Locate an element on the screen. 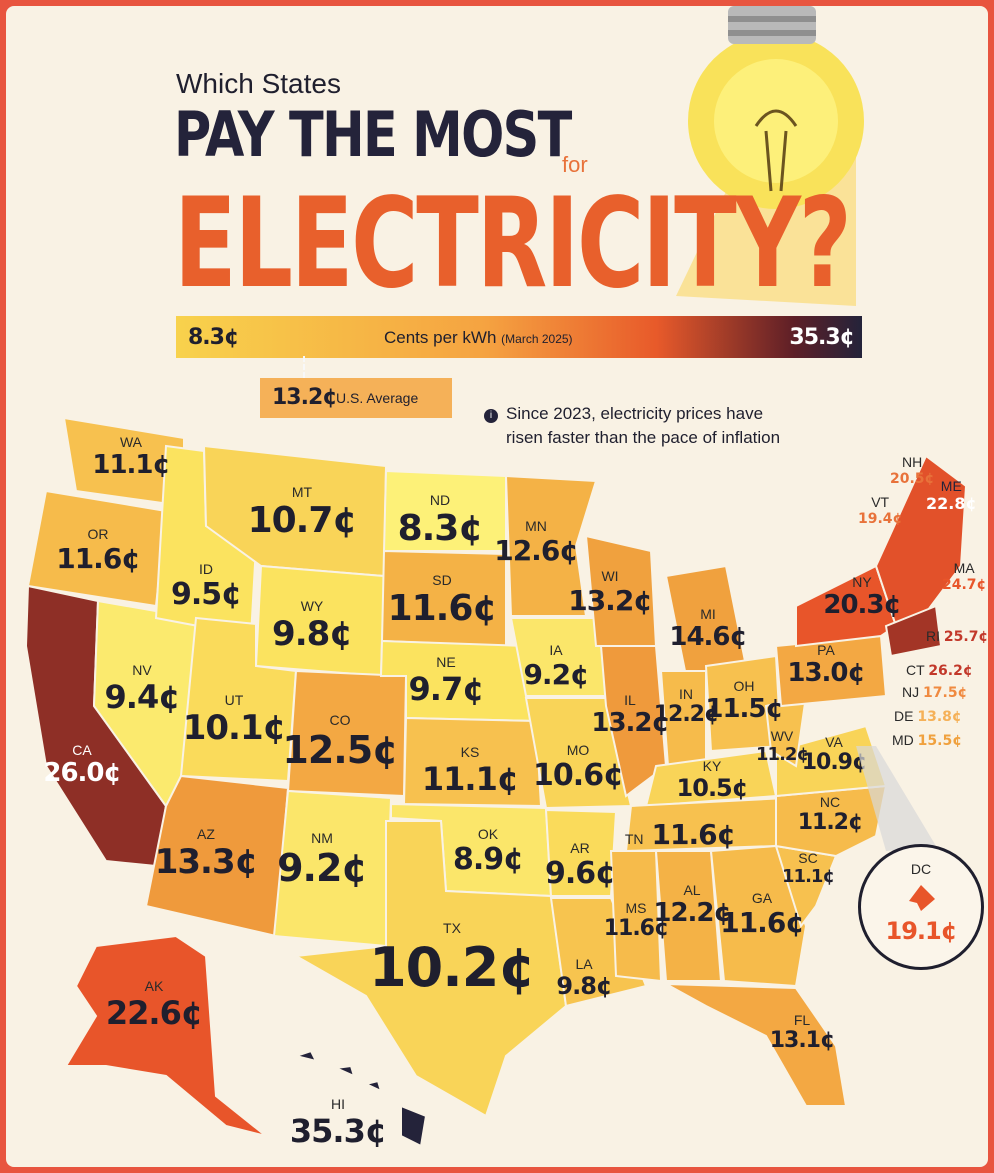 The image size is (994, 1173). title-main: PAY THE MOST is located at coordinates (373, 134).